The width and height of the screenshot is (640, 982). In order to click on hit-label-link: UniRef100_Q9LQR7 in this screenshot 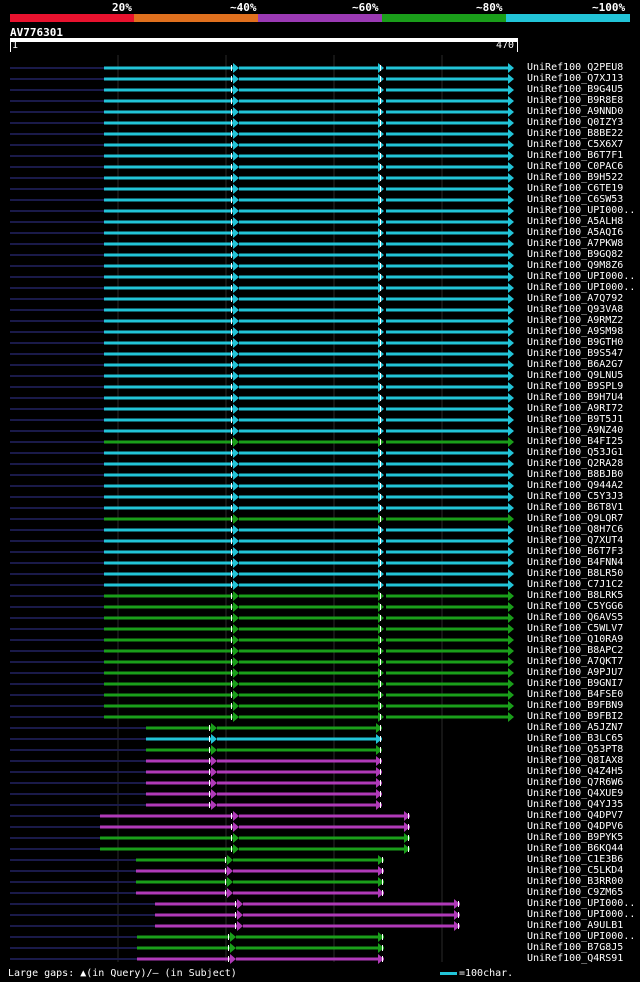, I will do `click(575, 518)`.